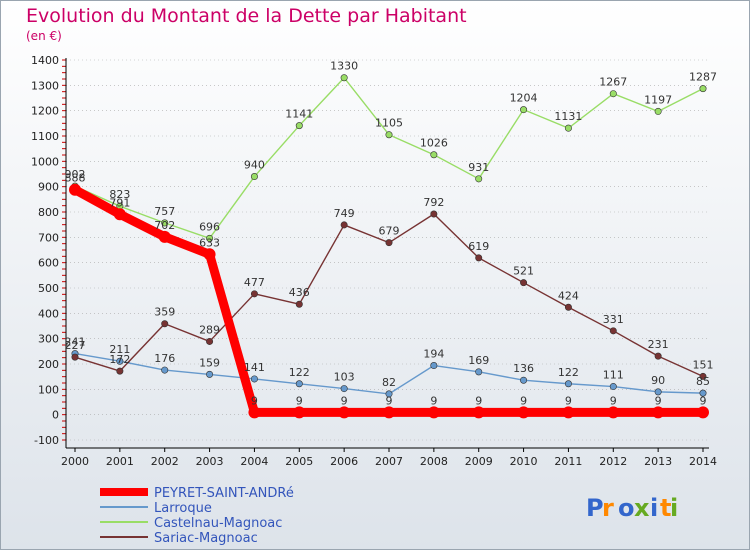  What do you see at coordinates (254, 165) in the screenshot?
I see `data-label: 940` at bounding box center [254, 165].